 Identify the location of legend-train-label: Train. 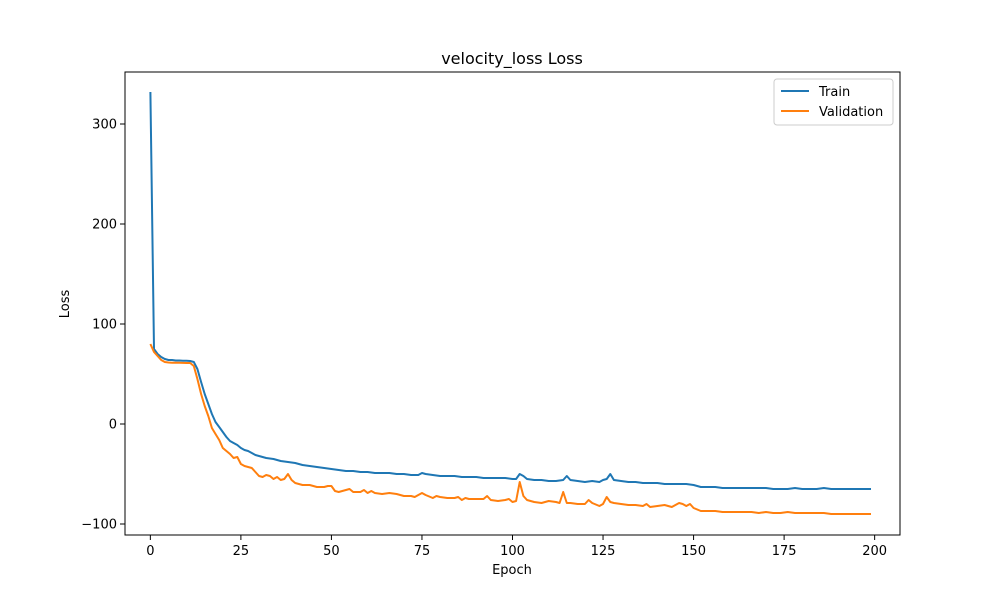
(834, 92).